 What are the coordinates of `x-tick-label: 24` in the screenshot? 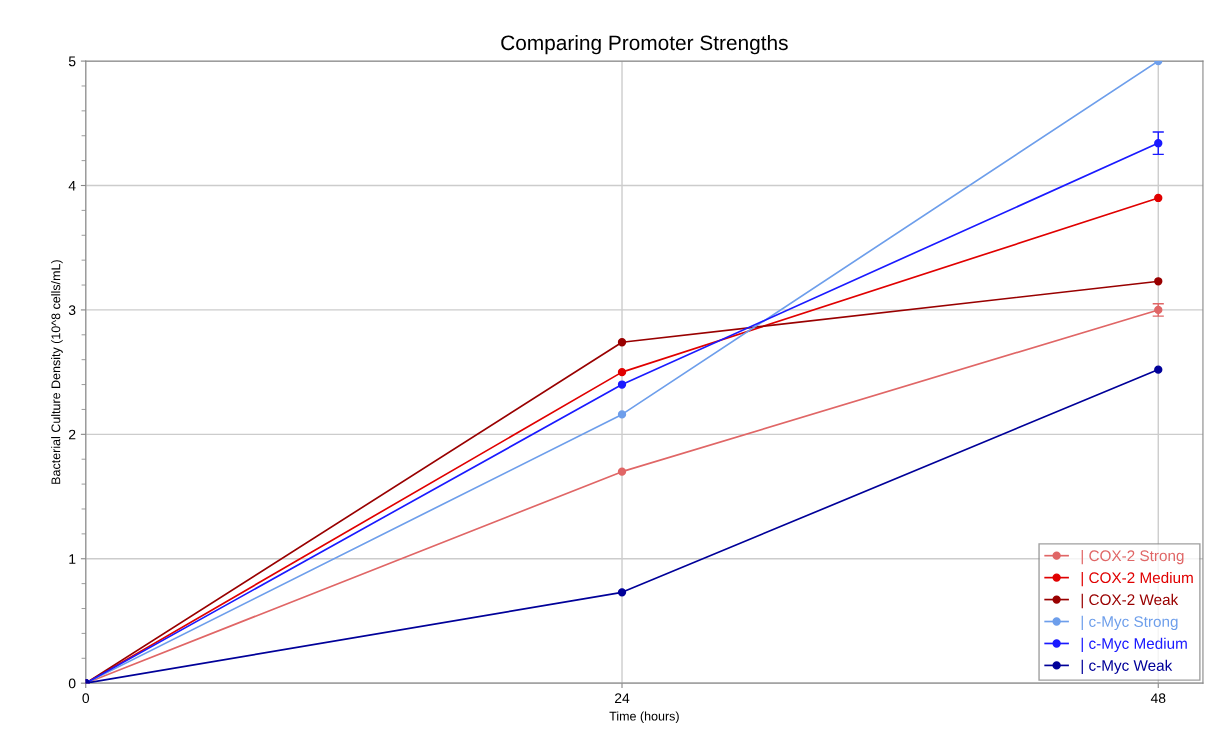 It's located at (622, 698).